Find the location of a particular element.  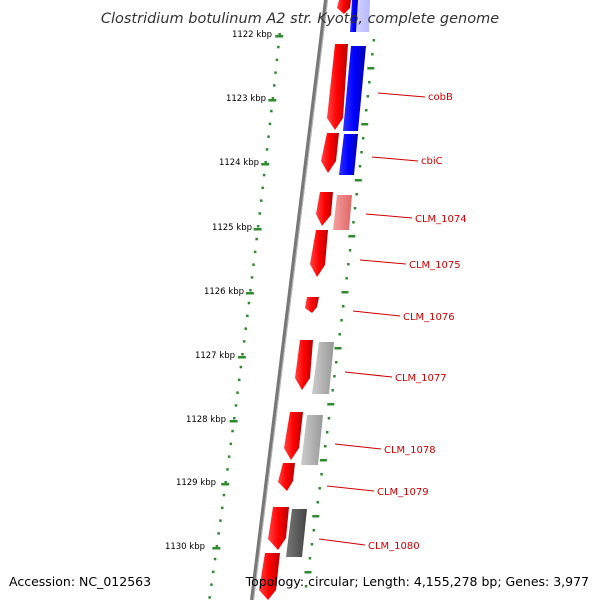

gene-label-clm-1074: CLM_1074 is located at coordinates (441, 219).